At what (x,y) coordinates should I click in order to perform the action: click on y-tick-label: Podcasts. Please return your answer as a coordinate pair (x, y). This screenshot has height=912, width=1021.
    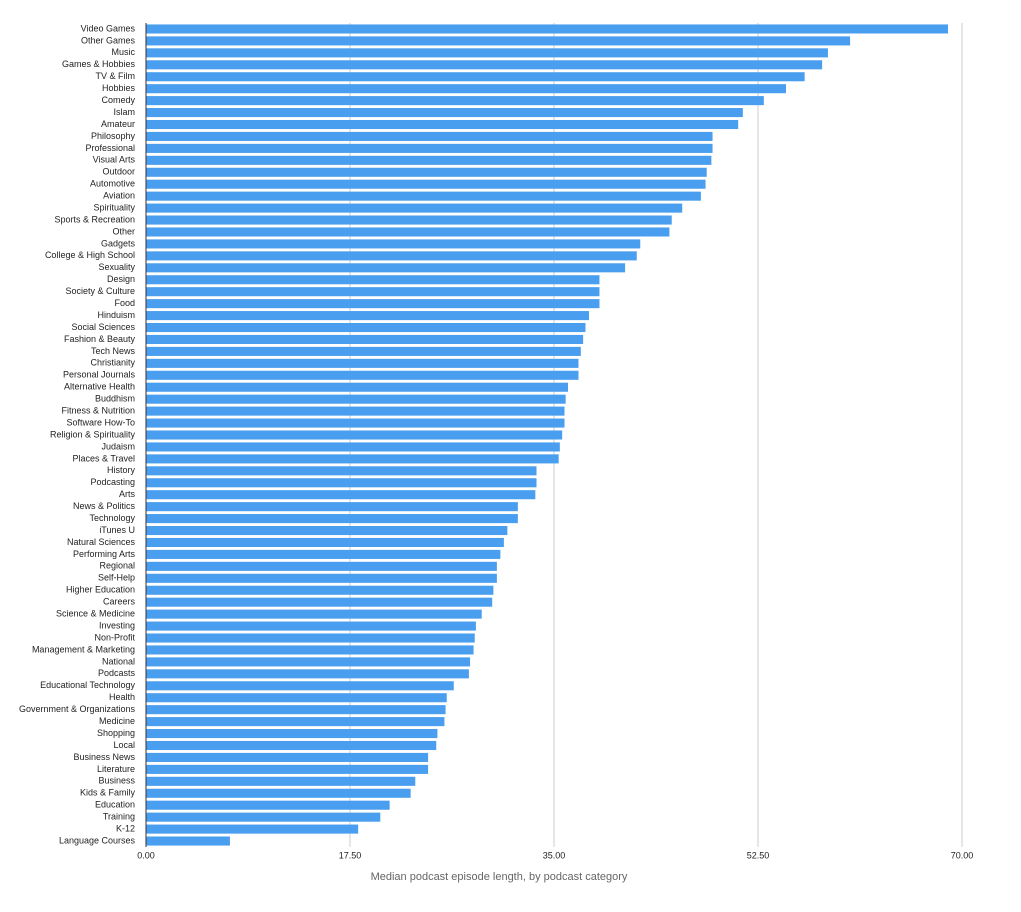
    Looking at the image, I should click on (117, 673).